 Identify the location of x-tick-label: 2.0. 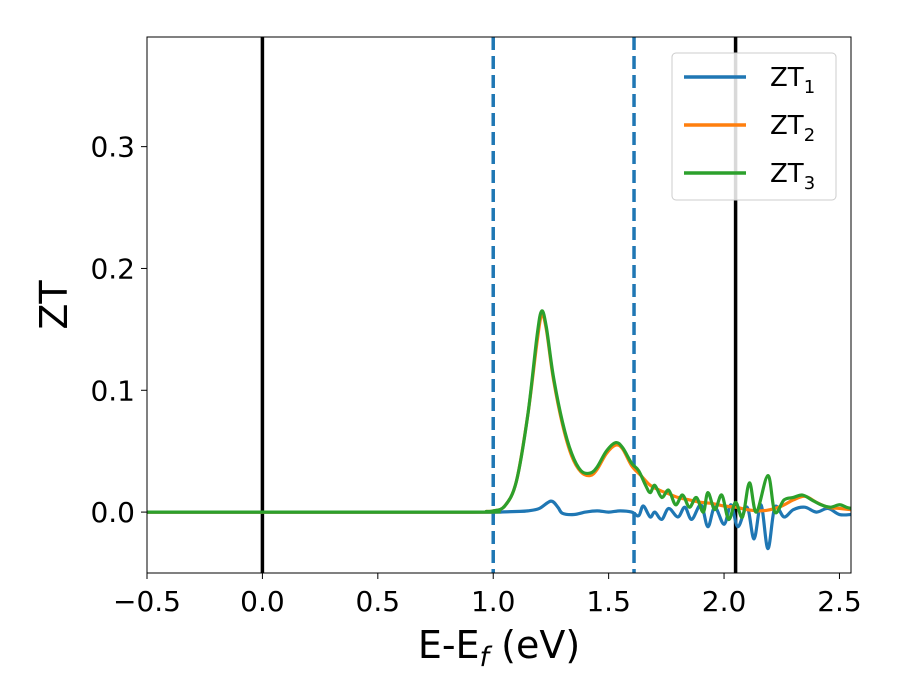
(724, 601).